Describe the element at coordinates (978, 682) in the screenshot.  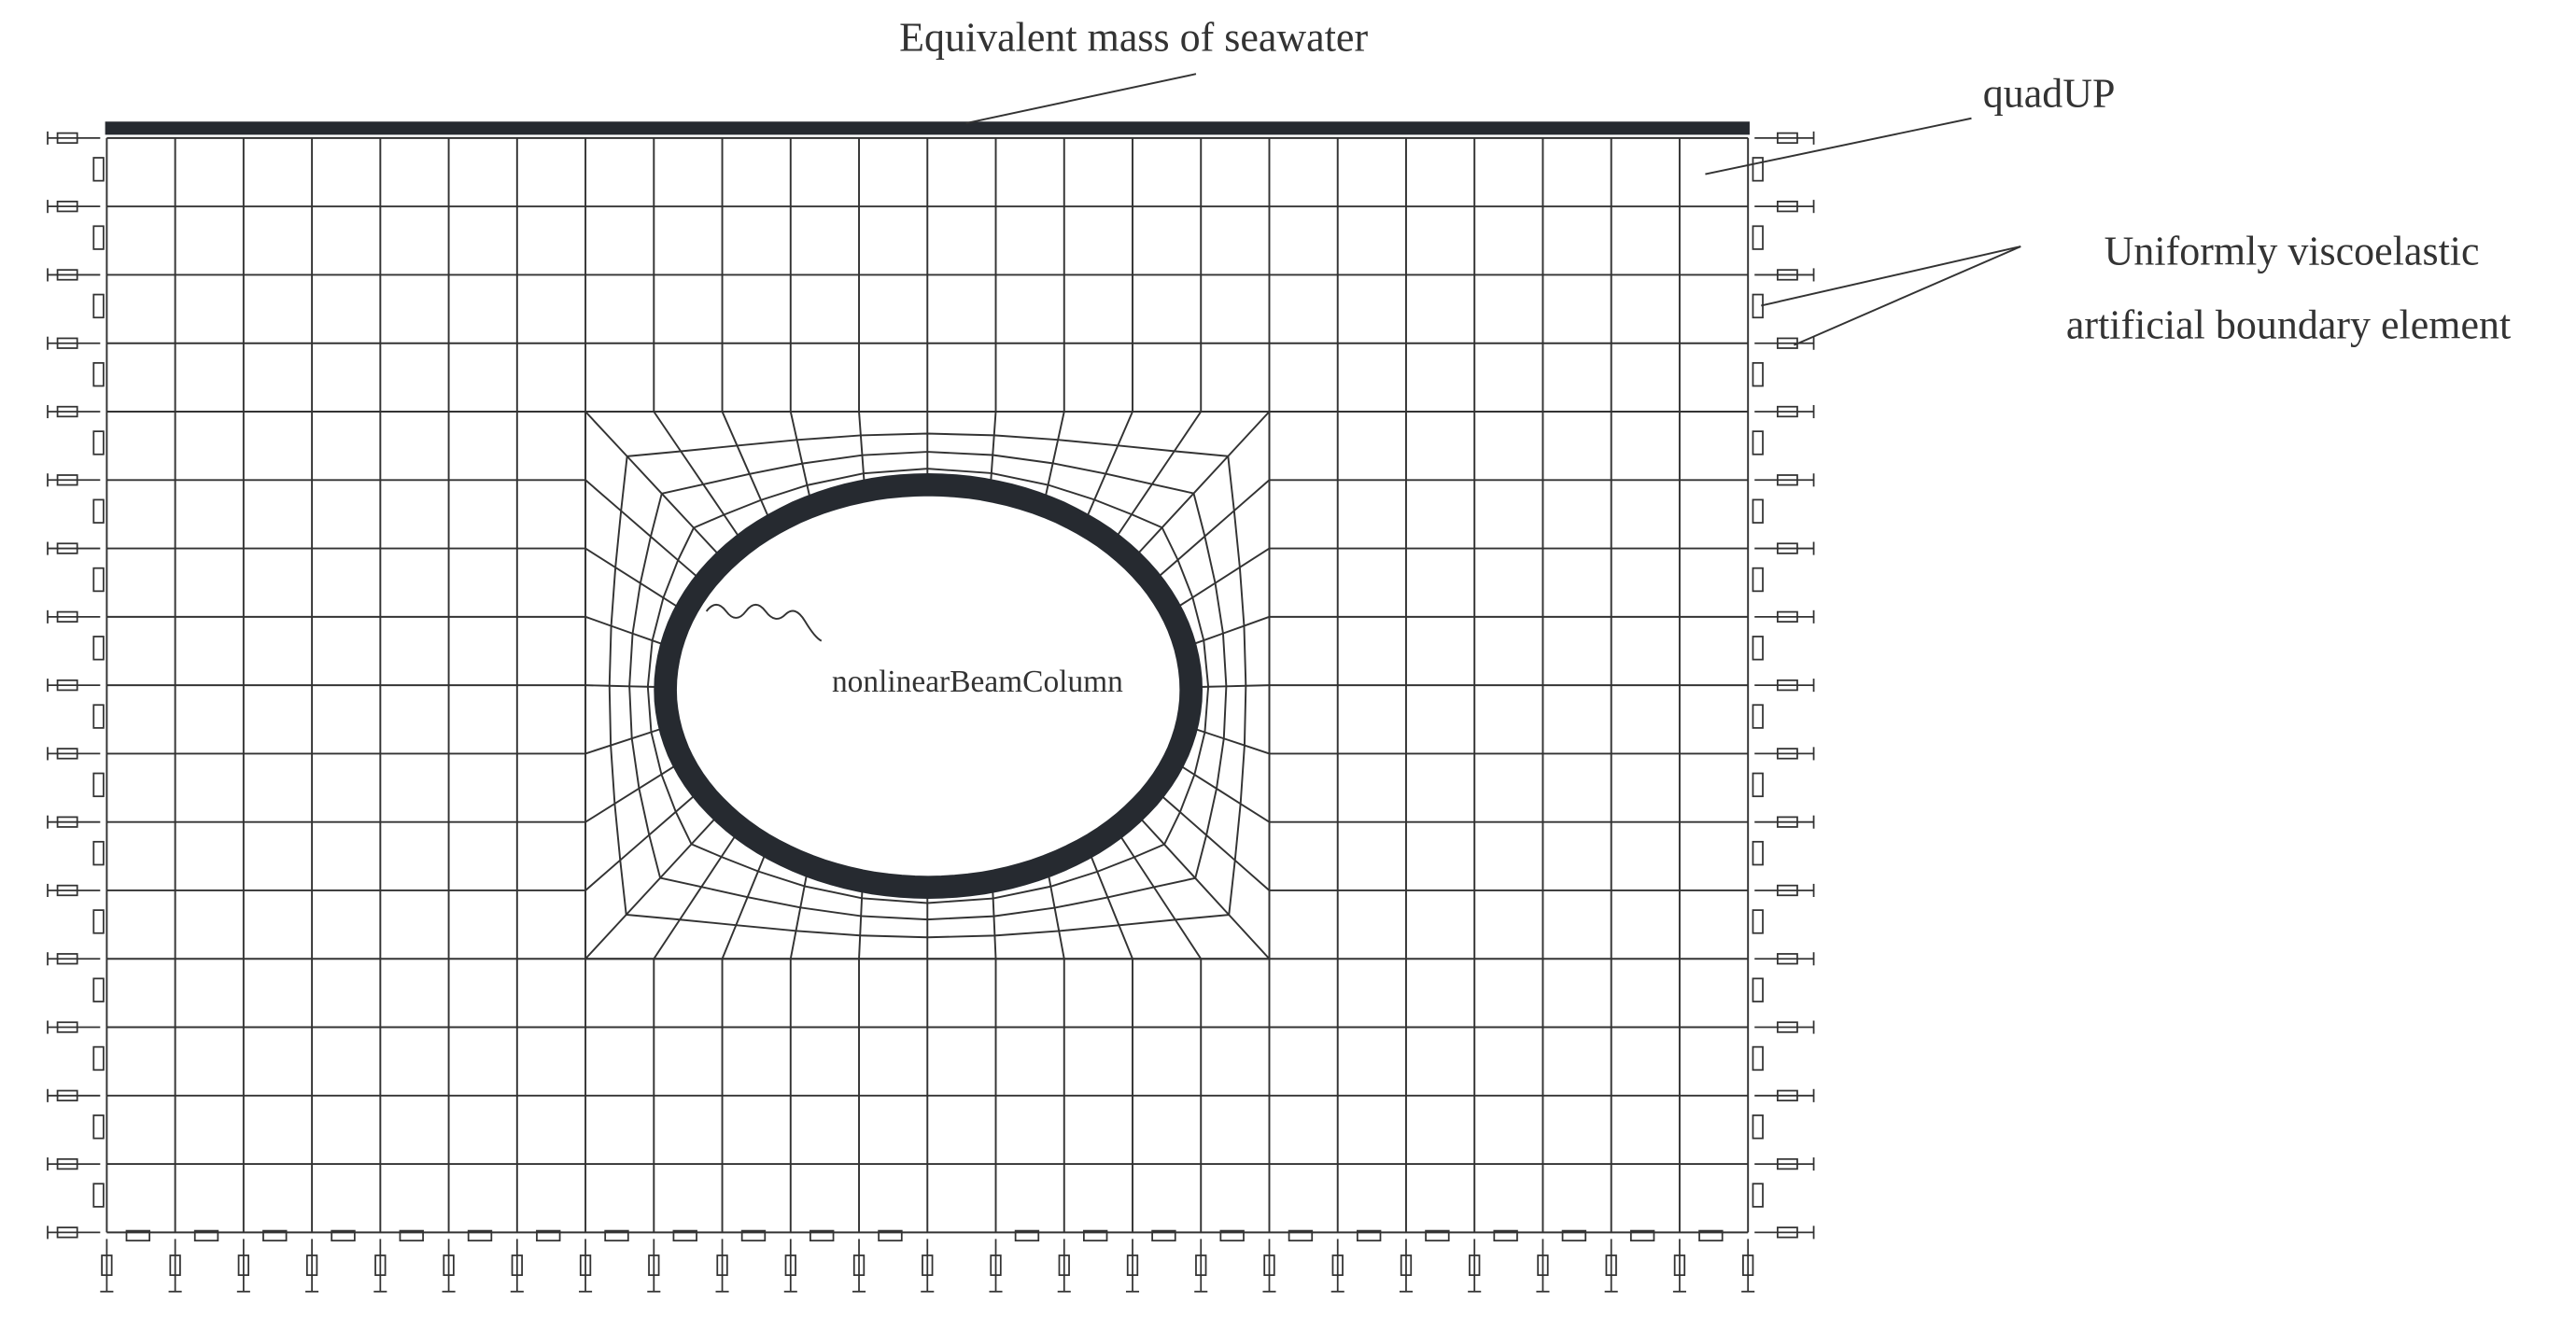
I see `beam-label: nonlinearBeamColumn` at that location.